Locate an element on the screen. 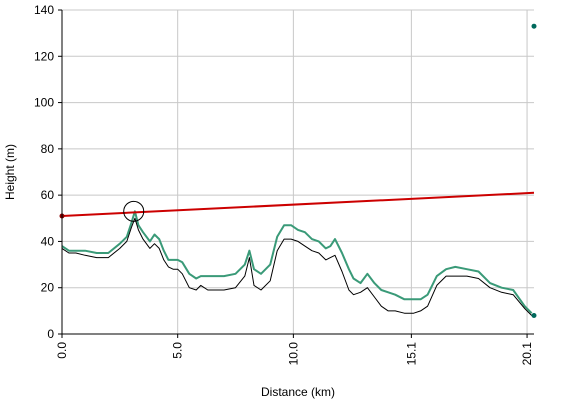 The height and width of the screenshot is (403, 562). annotation-layer is located at coordinates (134, 211).